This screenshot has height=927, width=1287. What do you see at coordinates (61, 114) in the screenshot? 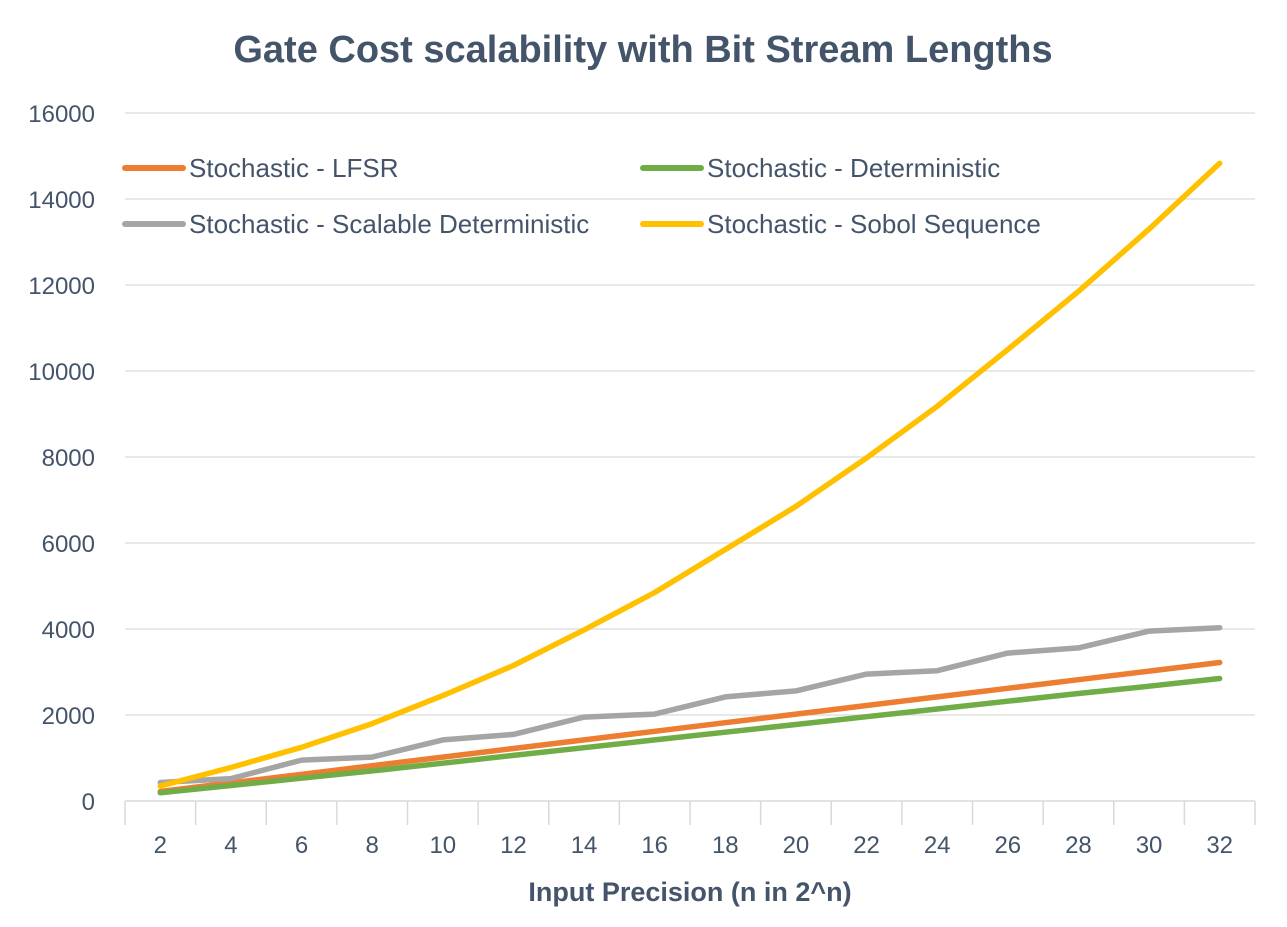
I see `y-tick-label: 16000` at bounding box center [61, 114].